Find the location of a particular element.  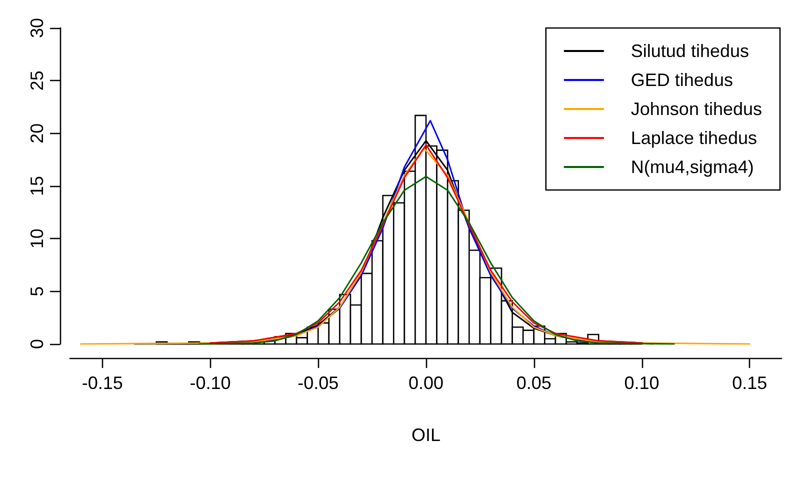

y-tick-label: 30 is located at coordinates (37, 28).